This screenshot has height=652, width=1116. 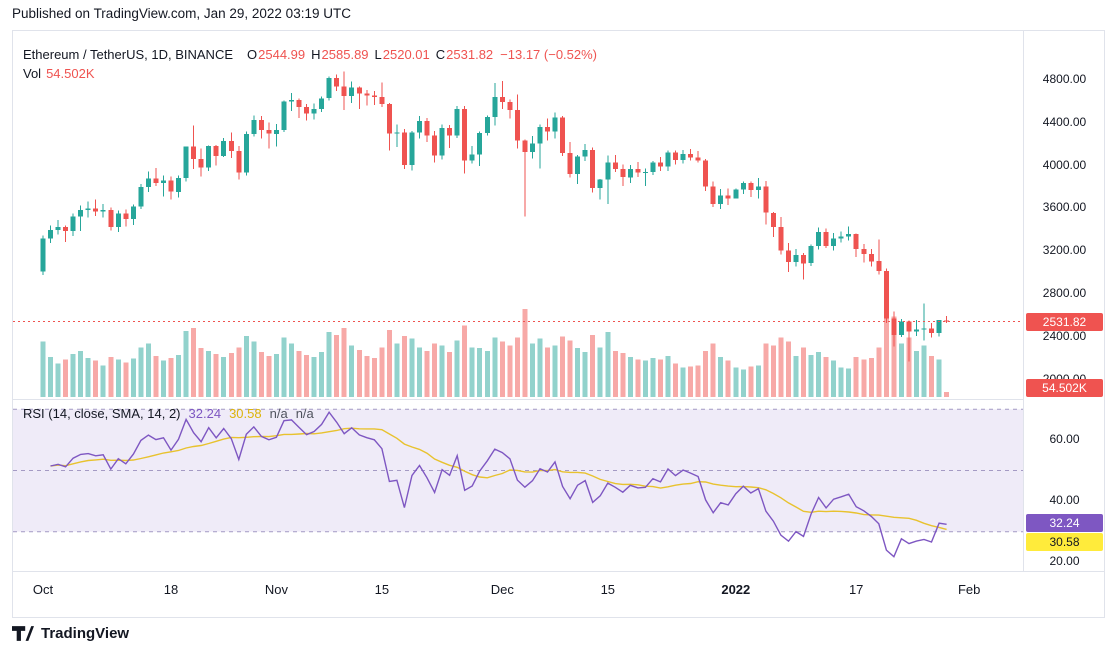 What do you see at coordinates (440, 54) in the screenshot?
I see `close-label: C` at bounding box center [440, 54].